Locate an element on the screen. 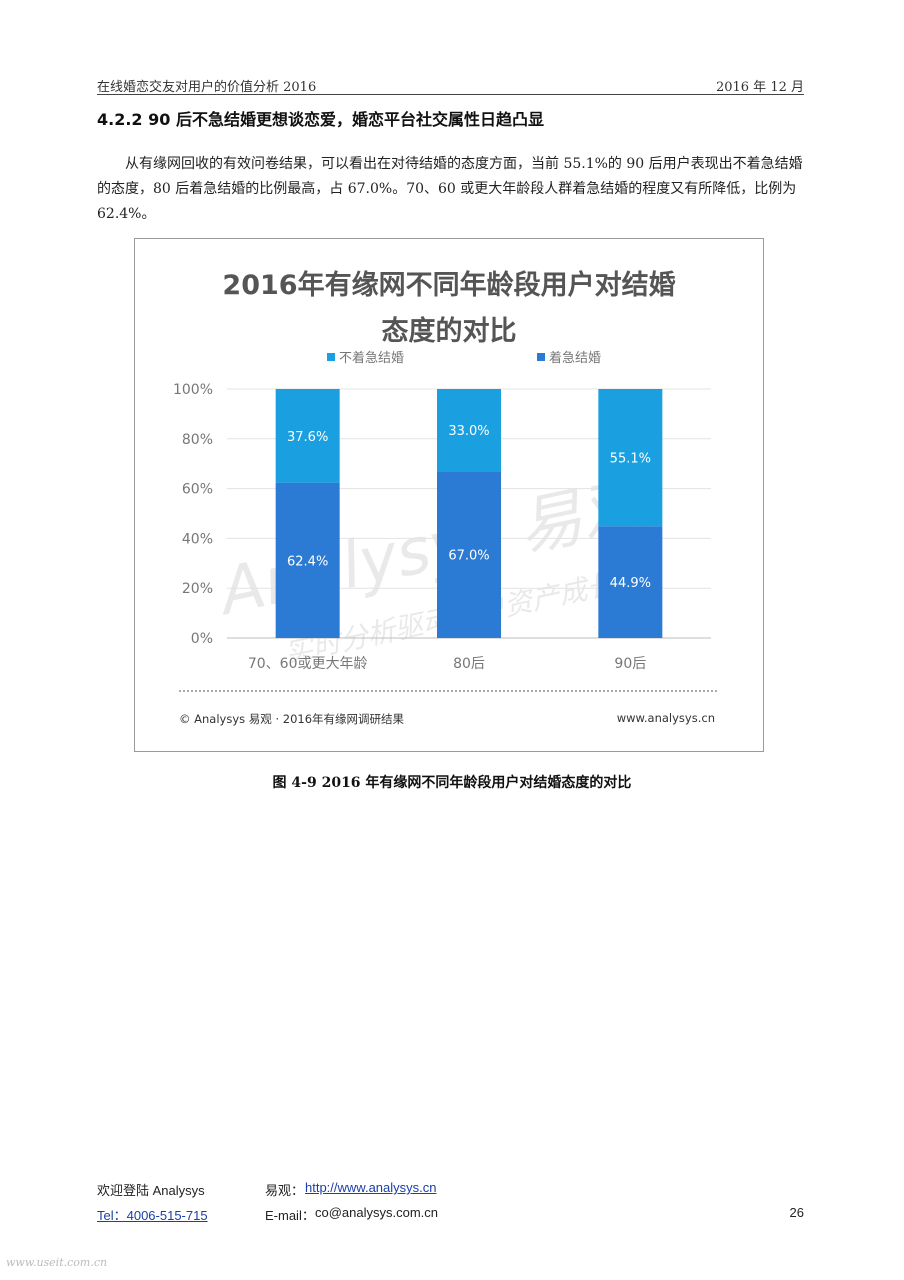 This screenshot has height=1280, width=904. chart-bars is located at coordinates (469, 513).